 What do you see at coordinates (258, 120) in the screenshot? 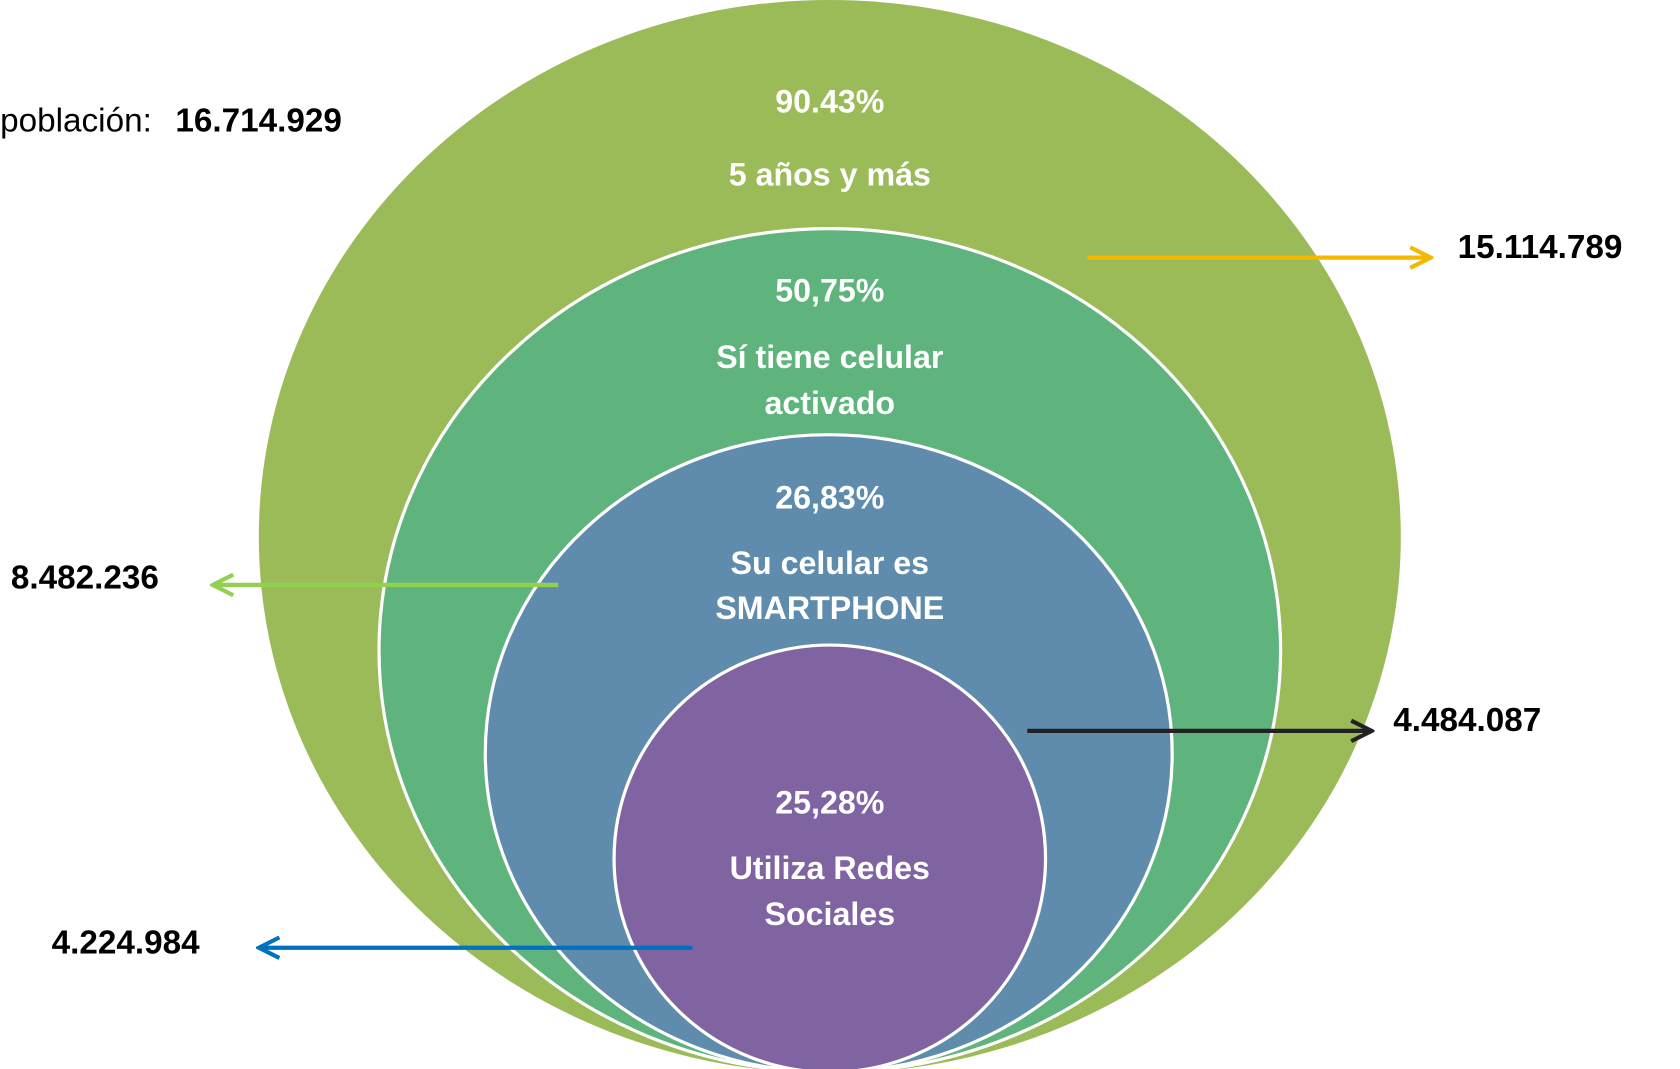
I see `population-value: 16.714.929` at bounding box center [258, 120].